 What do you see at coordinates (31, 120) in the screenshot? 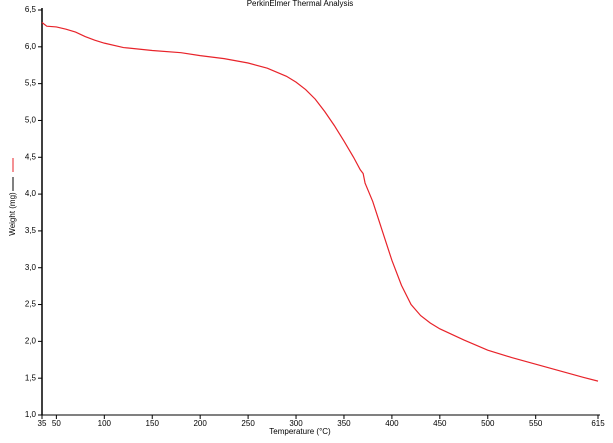
I see `y-tick-label: 5,0` at bounding box center [31, 120].